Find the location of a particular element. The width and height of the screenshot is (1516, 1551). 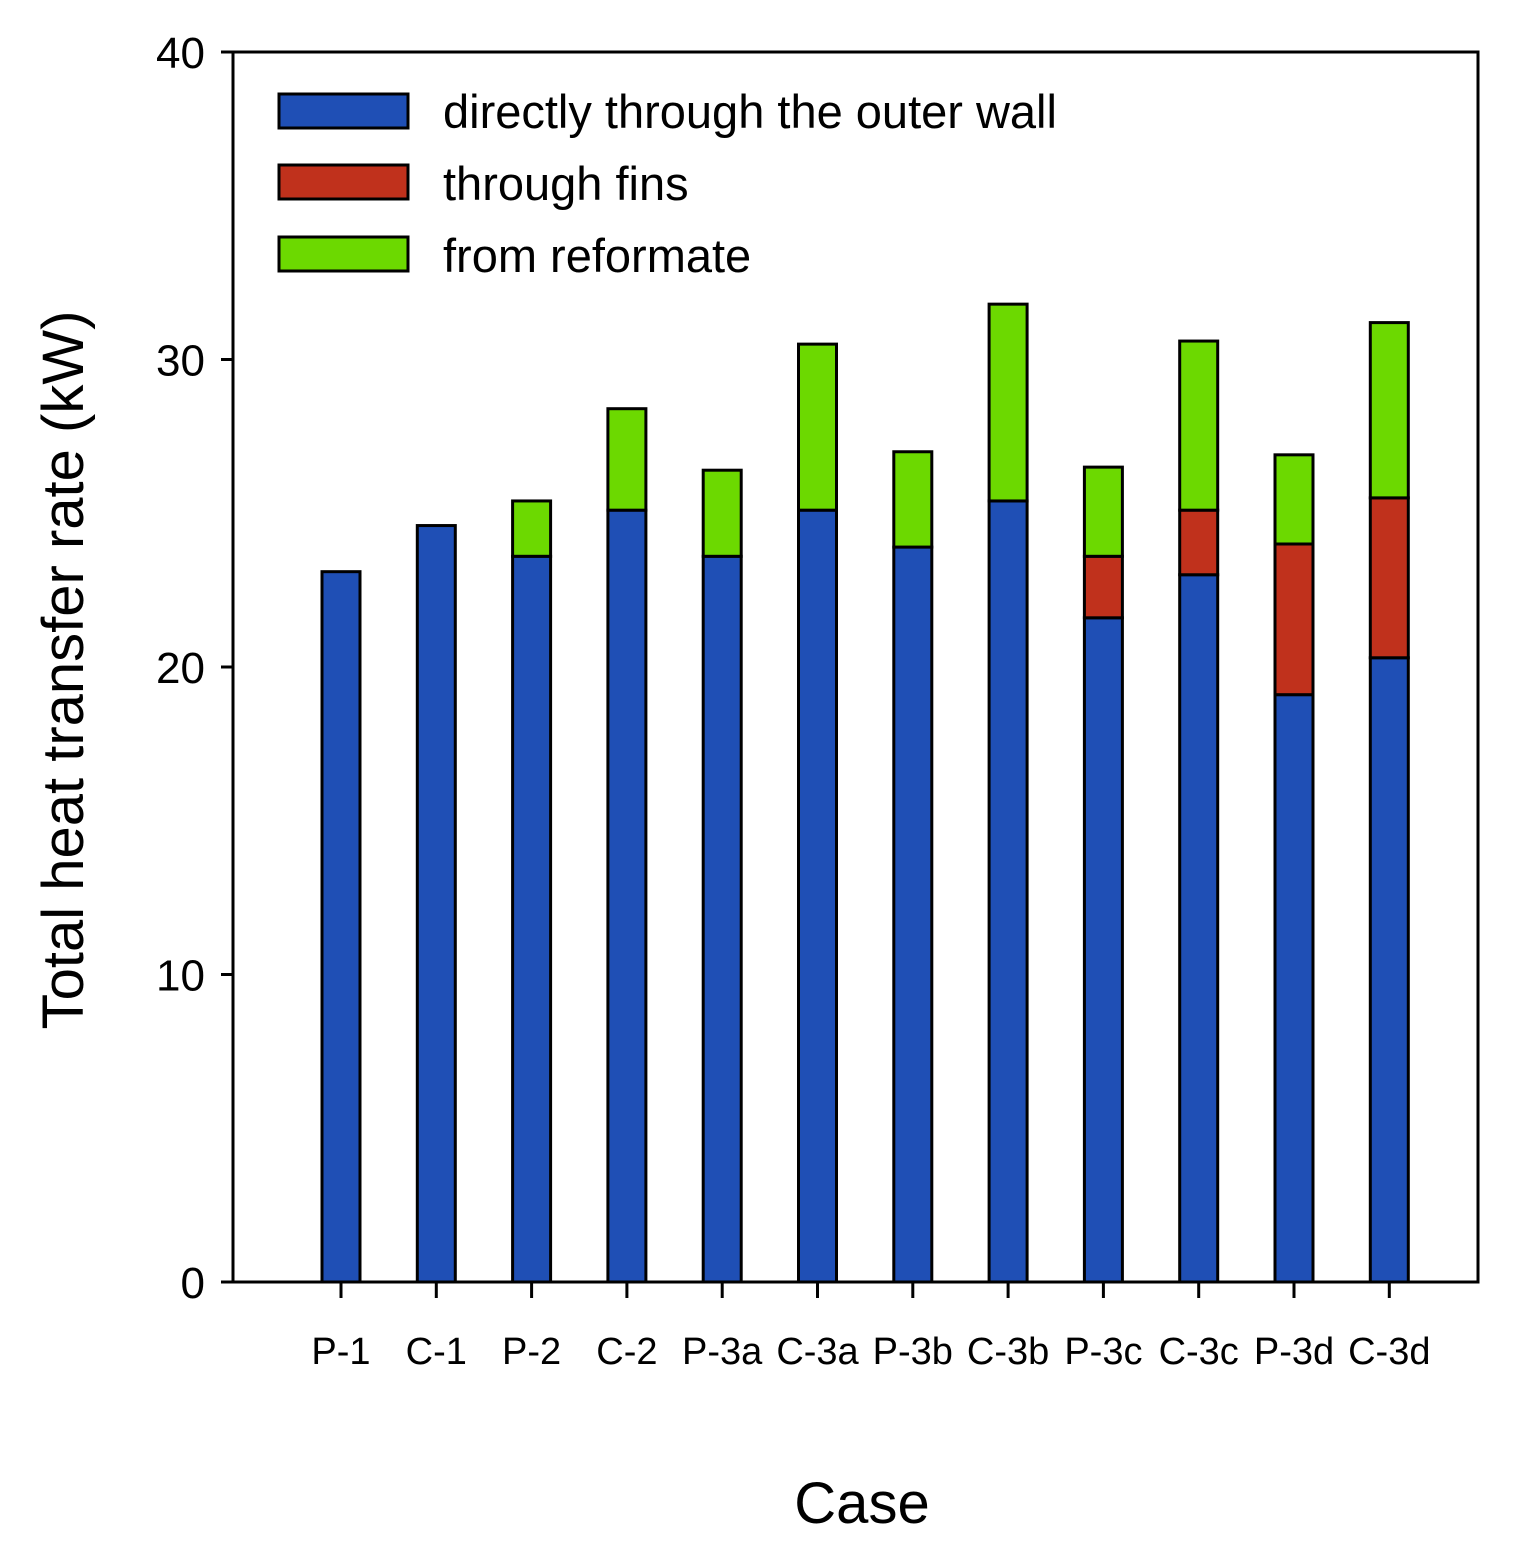

bar-c-3d-from-reformate is located at coordinates (1389, 410).